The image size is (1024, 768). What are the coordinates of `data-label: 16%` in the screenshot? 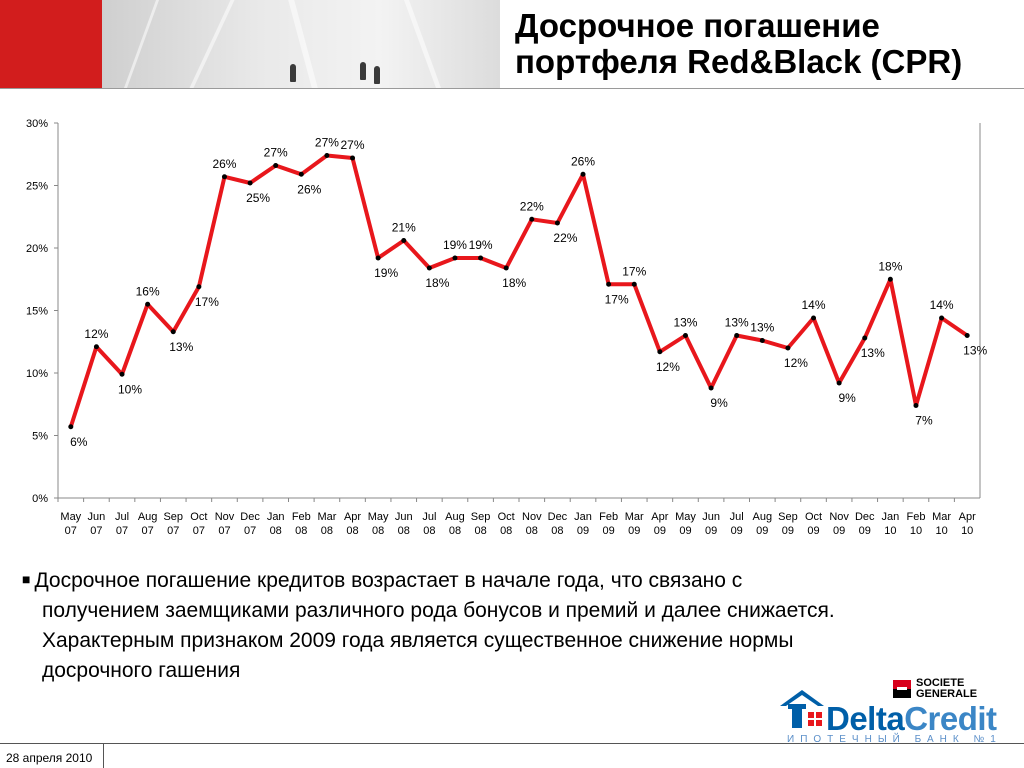 It's located at (148, 291).